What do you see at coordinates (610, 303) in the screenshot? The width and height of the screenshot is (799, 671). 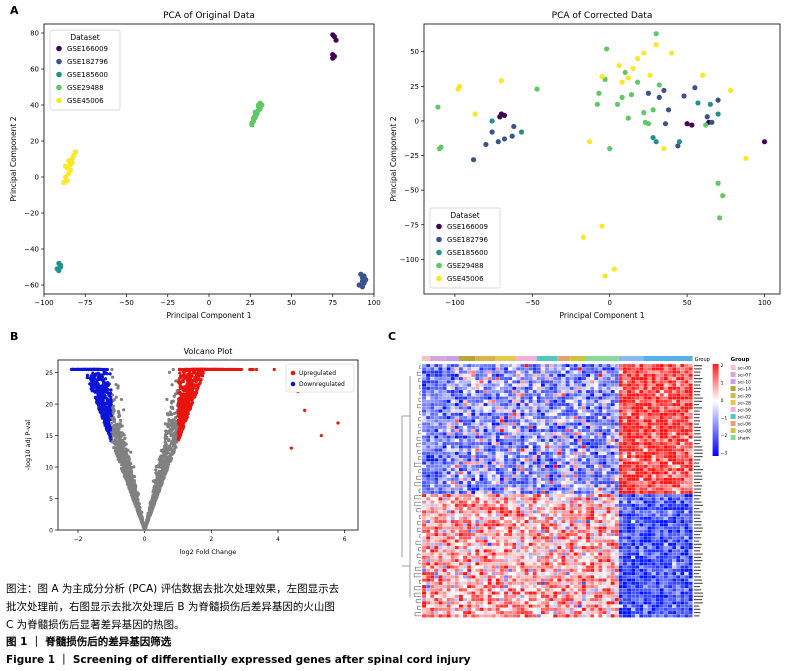 I see `x-tick-label: 0` at bounding box center [610, 303].